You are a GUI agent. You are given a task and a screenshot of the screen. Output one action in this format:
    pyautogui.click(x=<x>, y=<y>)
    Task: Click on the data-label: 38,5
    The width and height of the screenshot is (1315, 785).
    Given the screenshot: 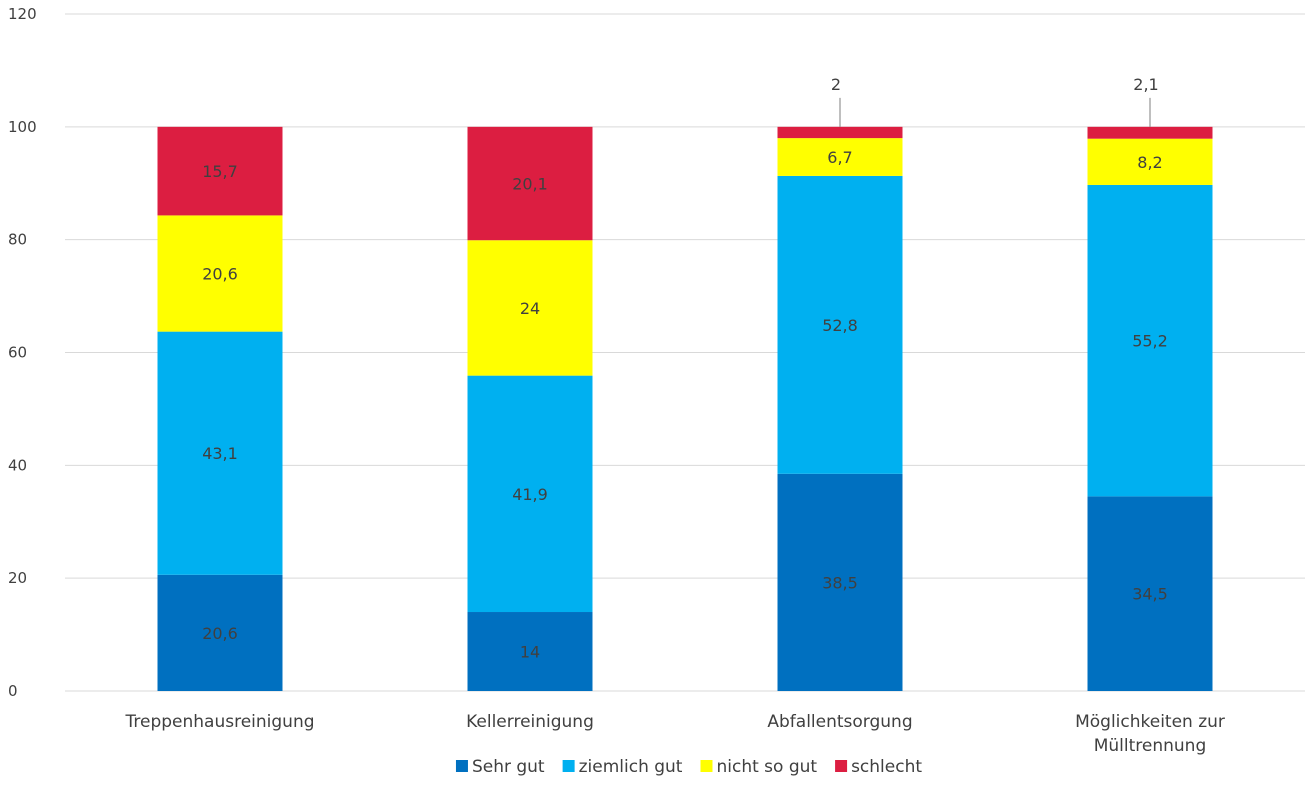 What is the action you would take?
    pyautogui.click(x=840, y=582)
    